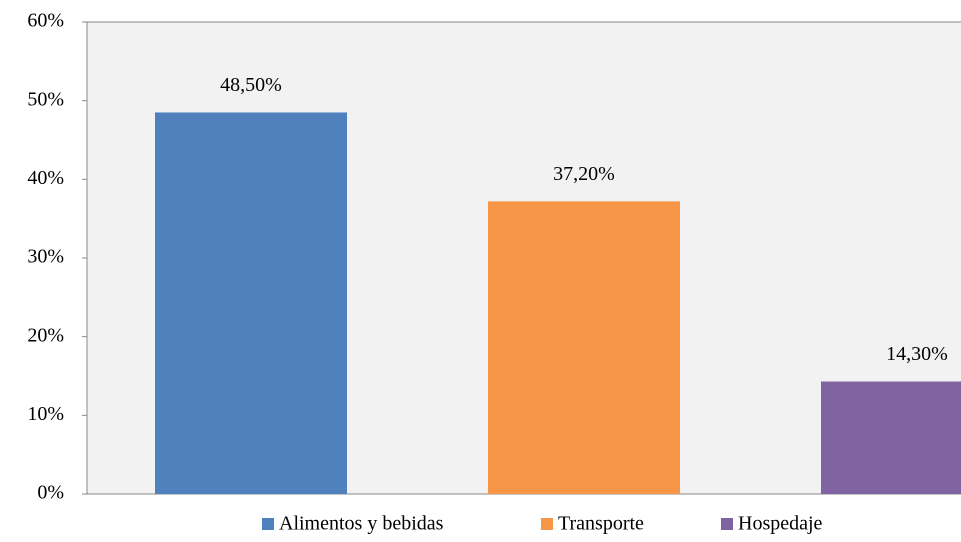 This screenshot has width=961, height=542. What do you see at coordinates (251, 85) in the screenshot?
I see `value-label: 48,50%` at bounding box center [251, 85].